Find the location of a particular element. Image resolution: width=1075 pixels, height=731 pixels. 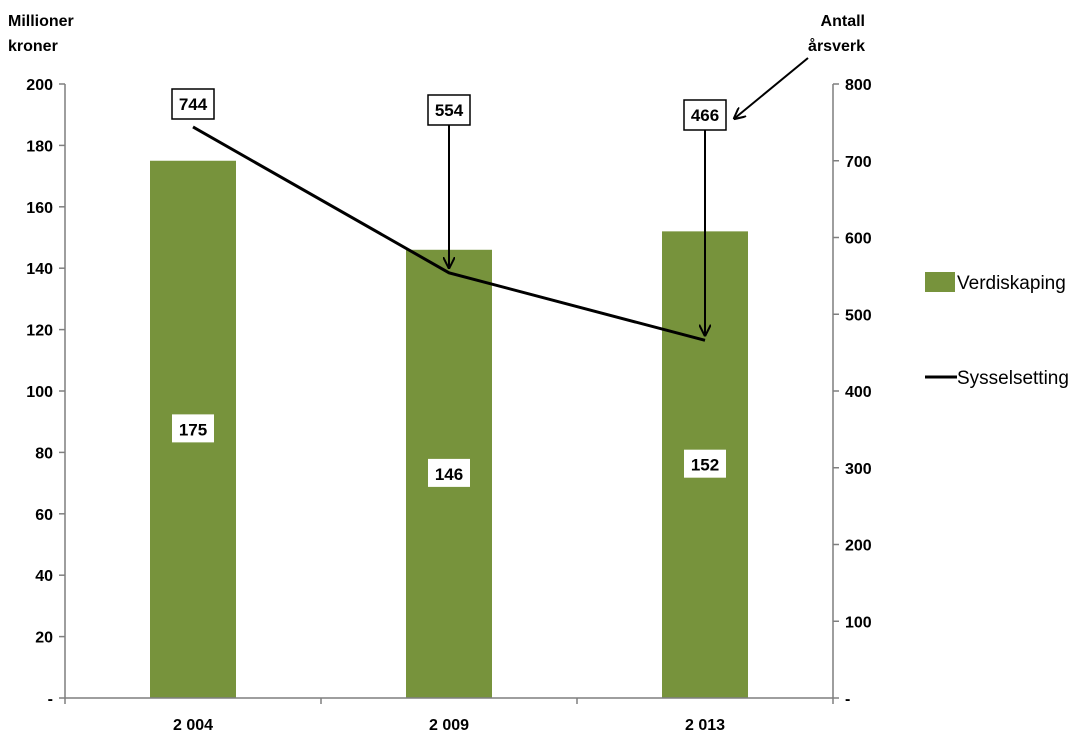

left-axis-tick-label: - is located at coordinates (50, 699).